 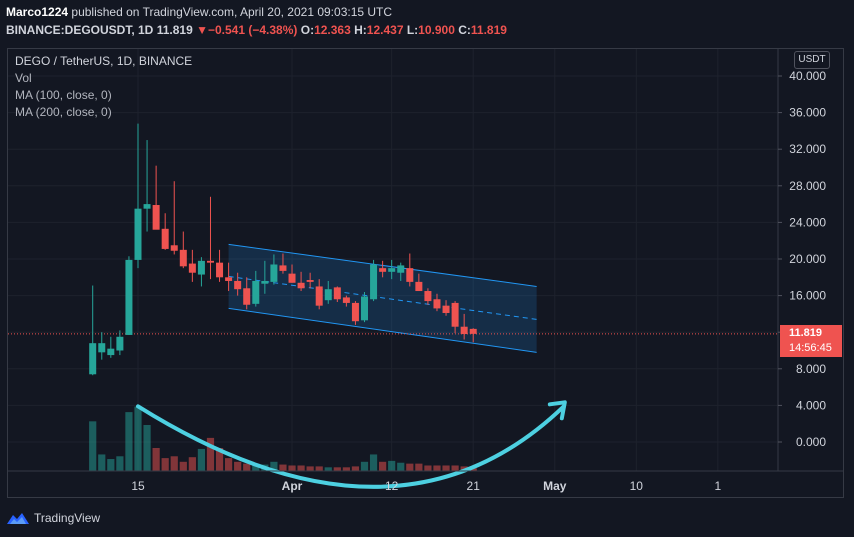 I want to click on low-value: 10.900, so click(x=436, y=30).